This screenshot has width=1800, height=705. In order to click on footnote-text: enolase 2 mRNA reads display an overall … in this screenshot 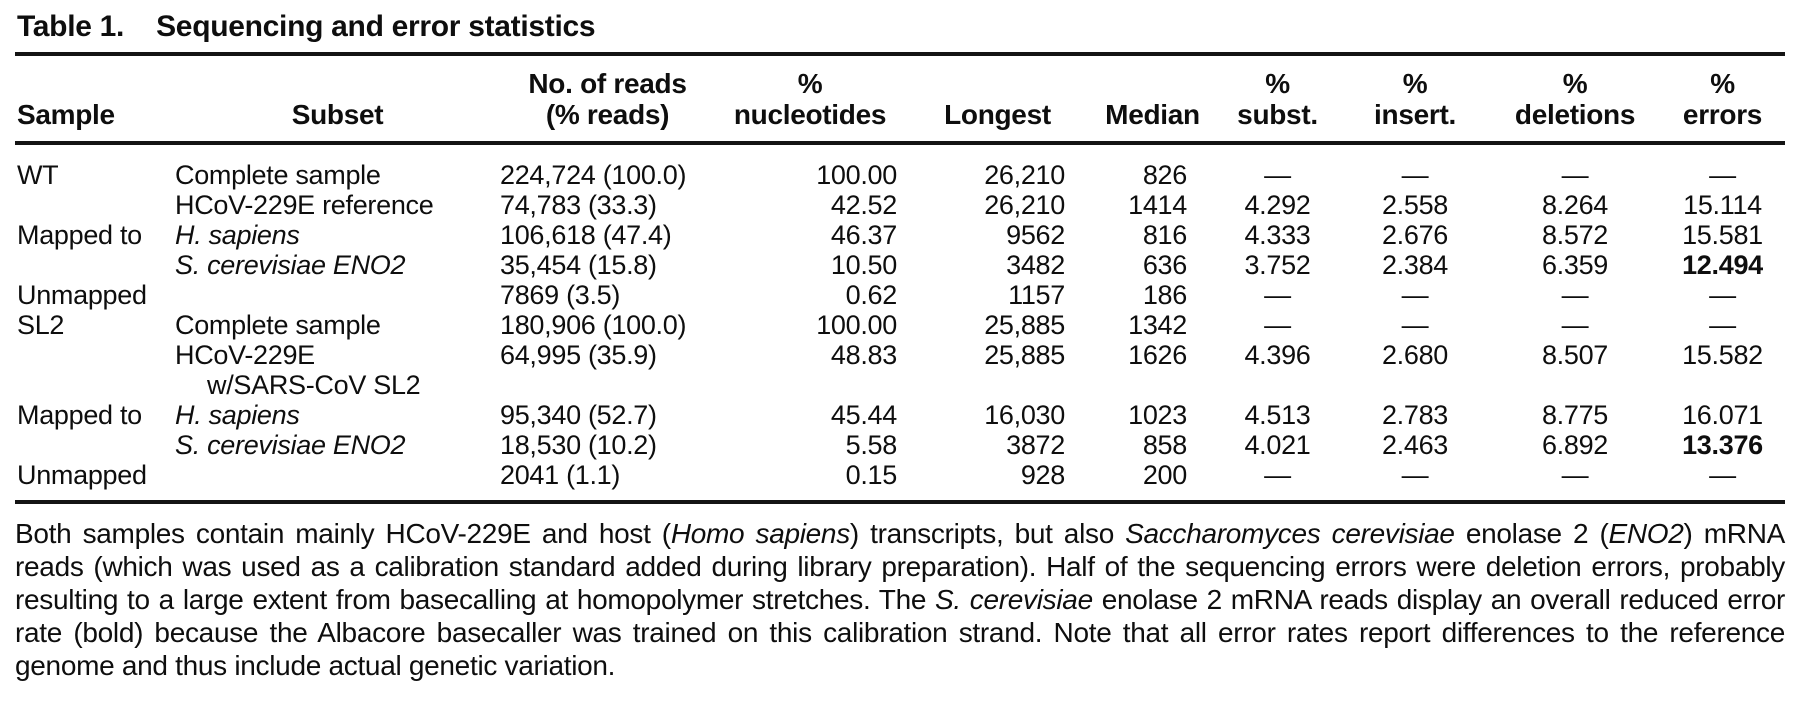, I will do `click(900, 632)`.